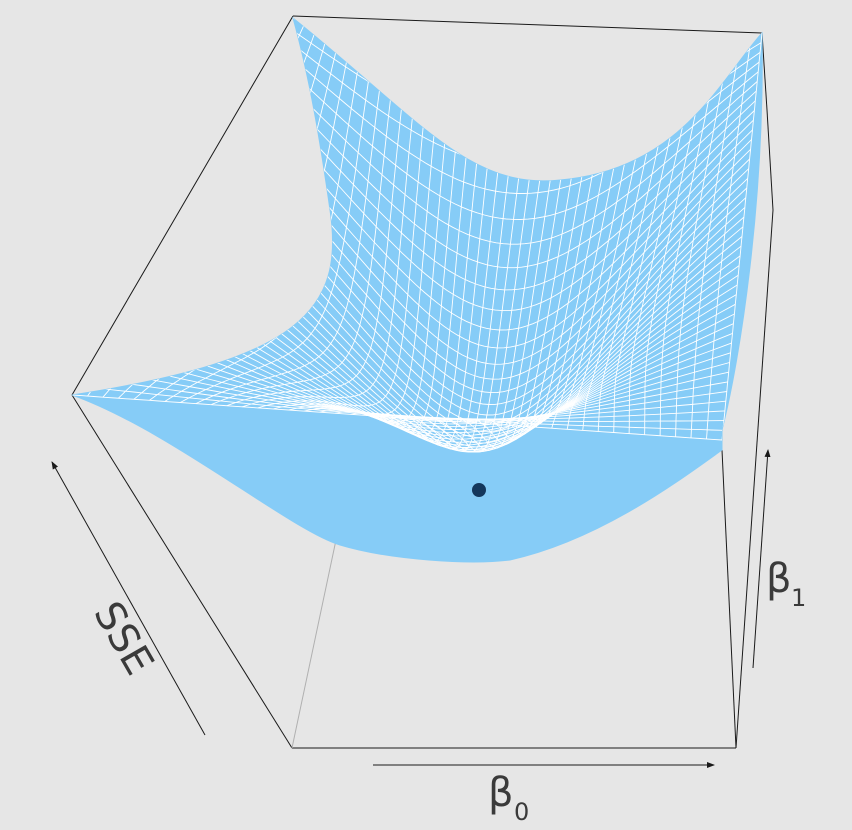 The height and width of the screenshot is (830, 852). I want to click on beta0-axis-label: β 0, so click(508, 798).